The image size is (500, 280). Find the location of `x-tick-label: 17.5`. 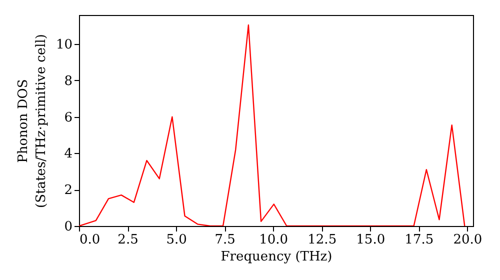

x-tick-label: 17.5 is located at coordinates (419, 240).